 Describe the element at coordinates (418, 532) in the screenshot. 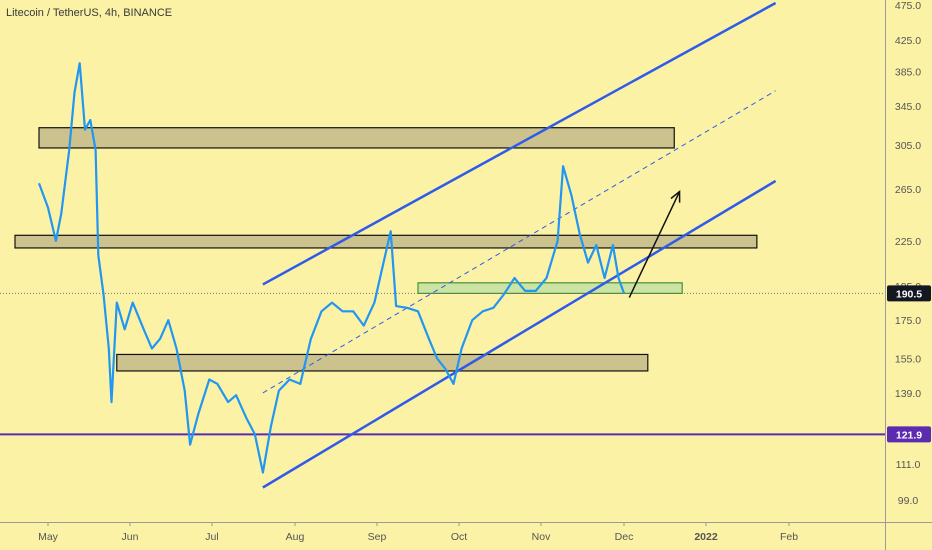

I see `x-axis: May Jun Jul Aug Sep Oct Nov Dec 2022 Feb` at that location.